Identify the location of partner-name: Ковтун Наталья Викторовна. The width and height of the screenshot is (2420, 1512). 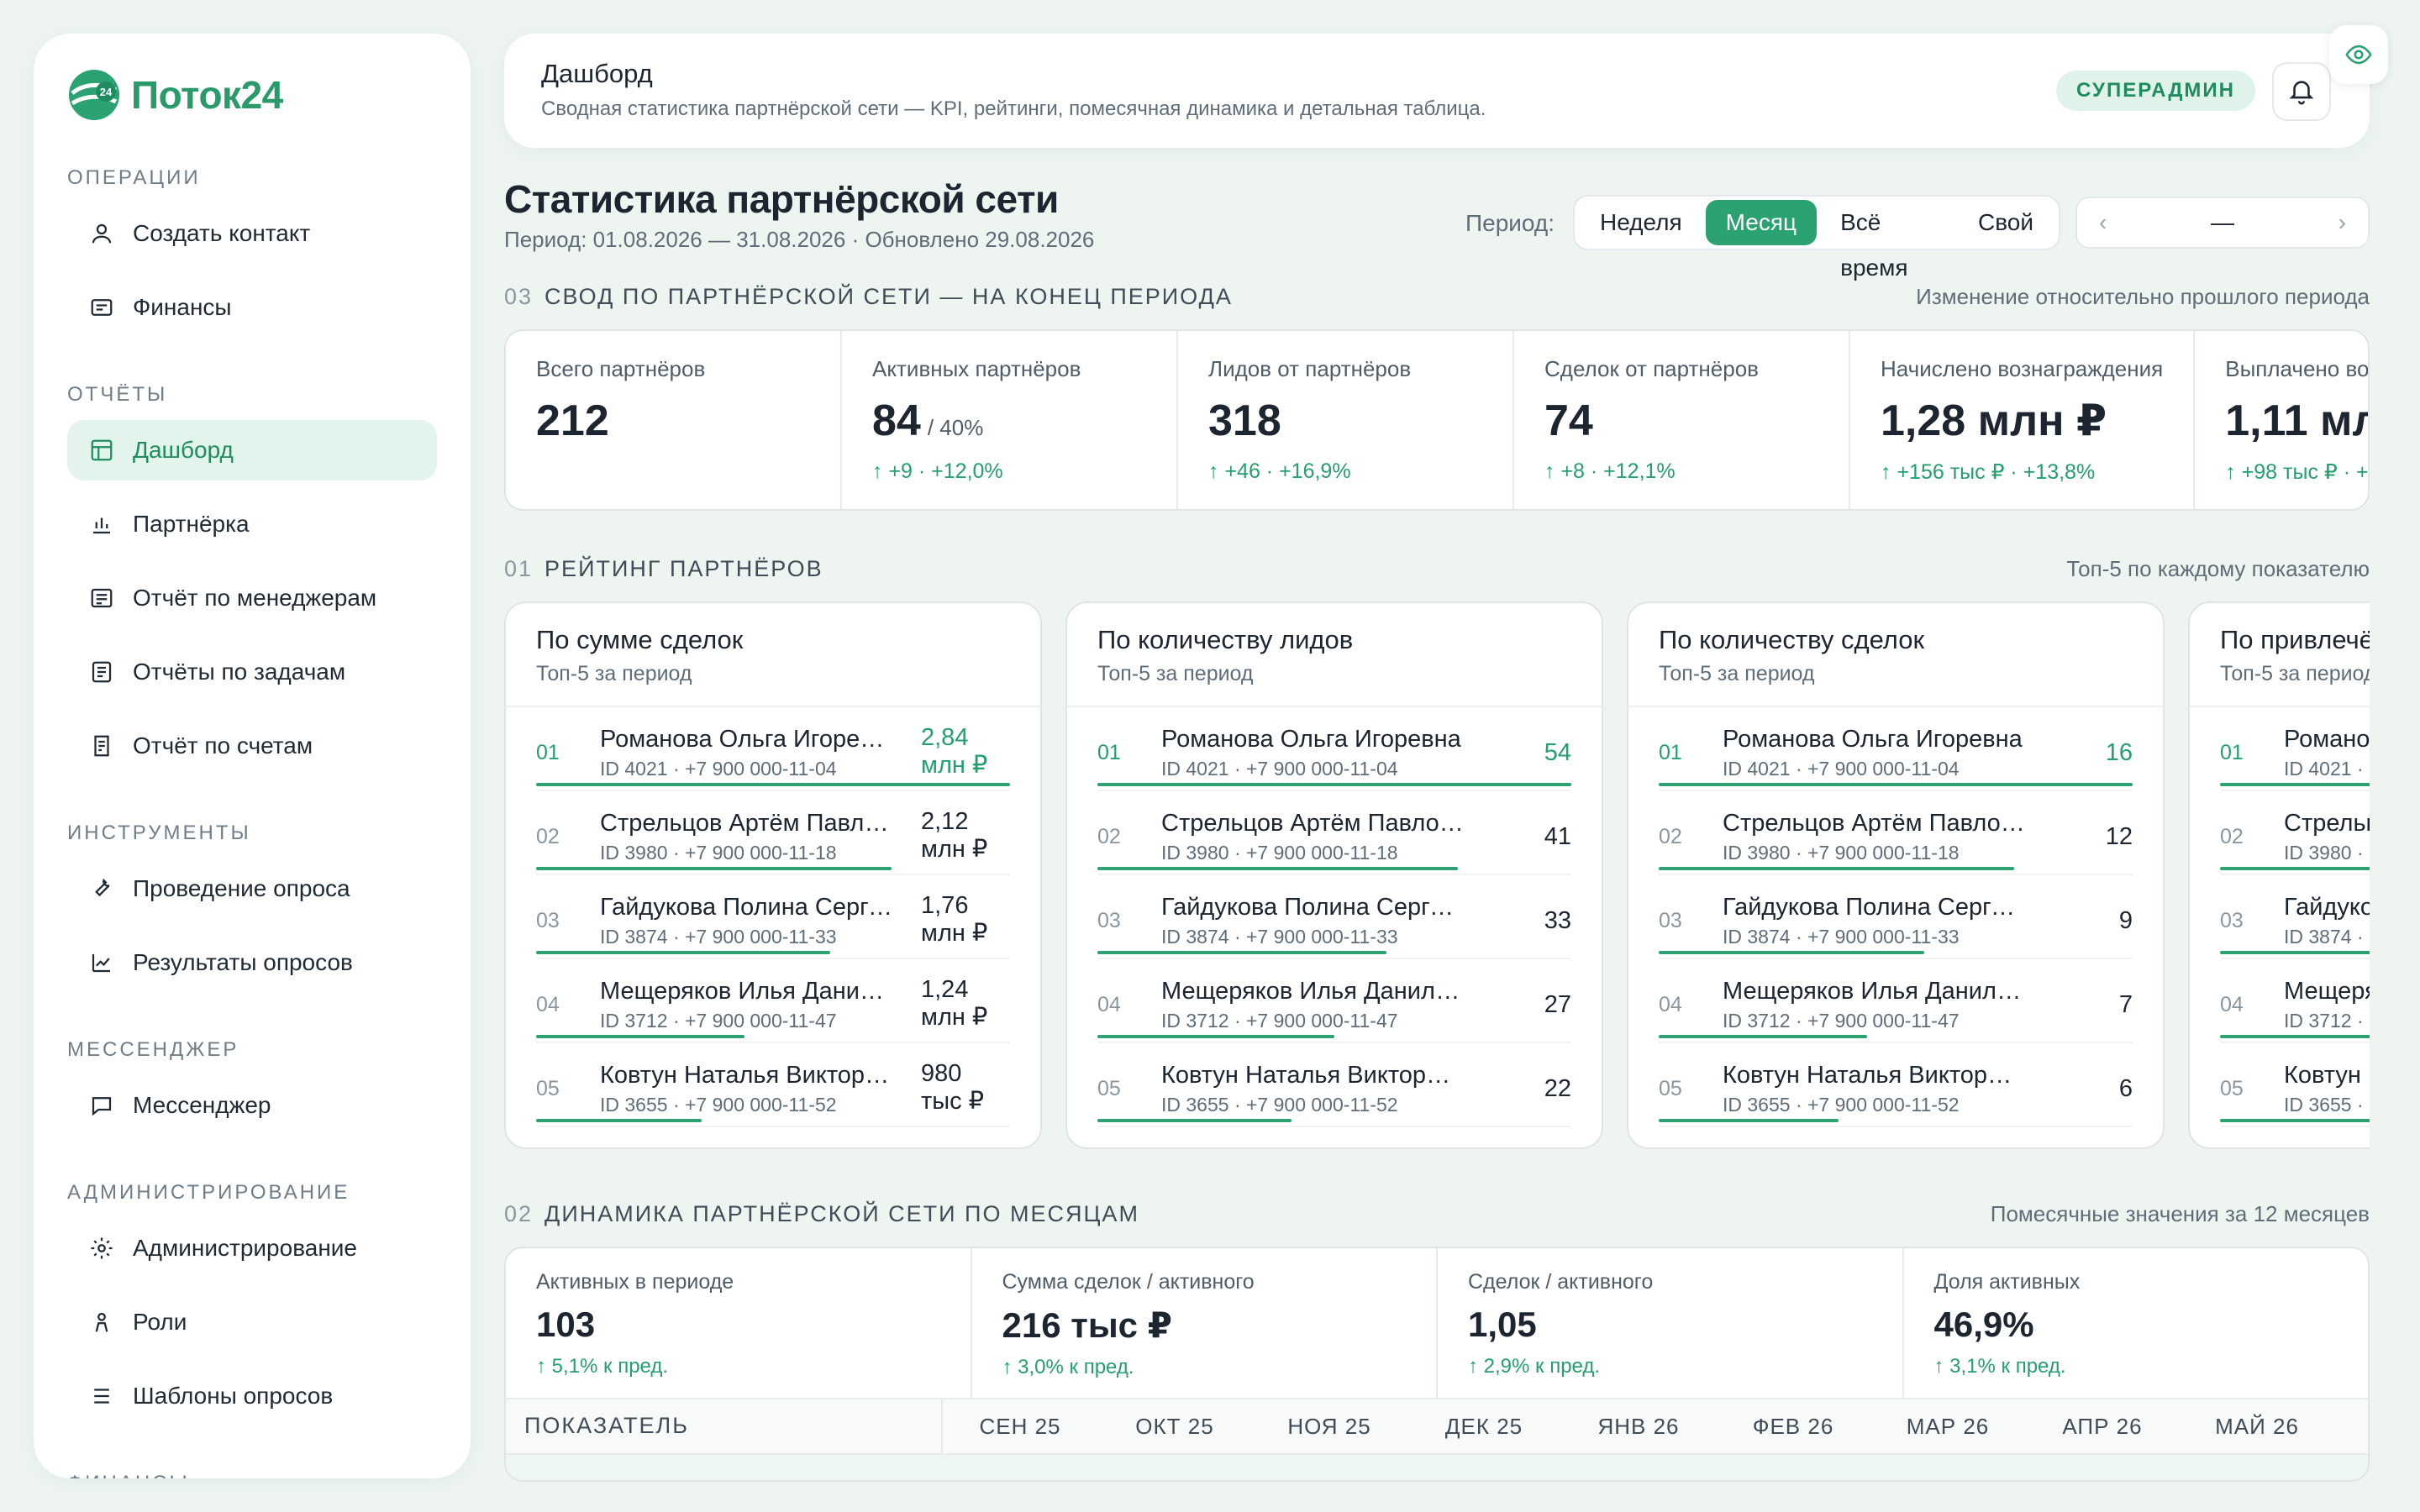
(1874, 1075).